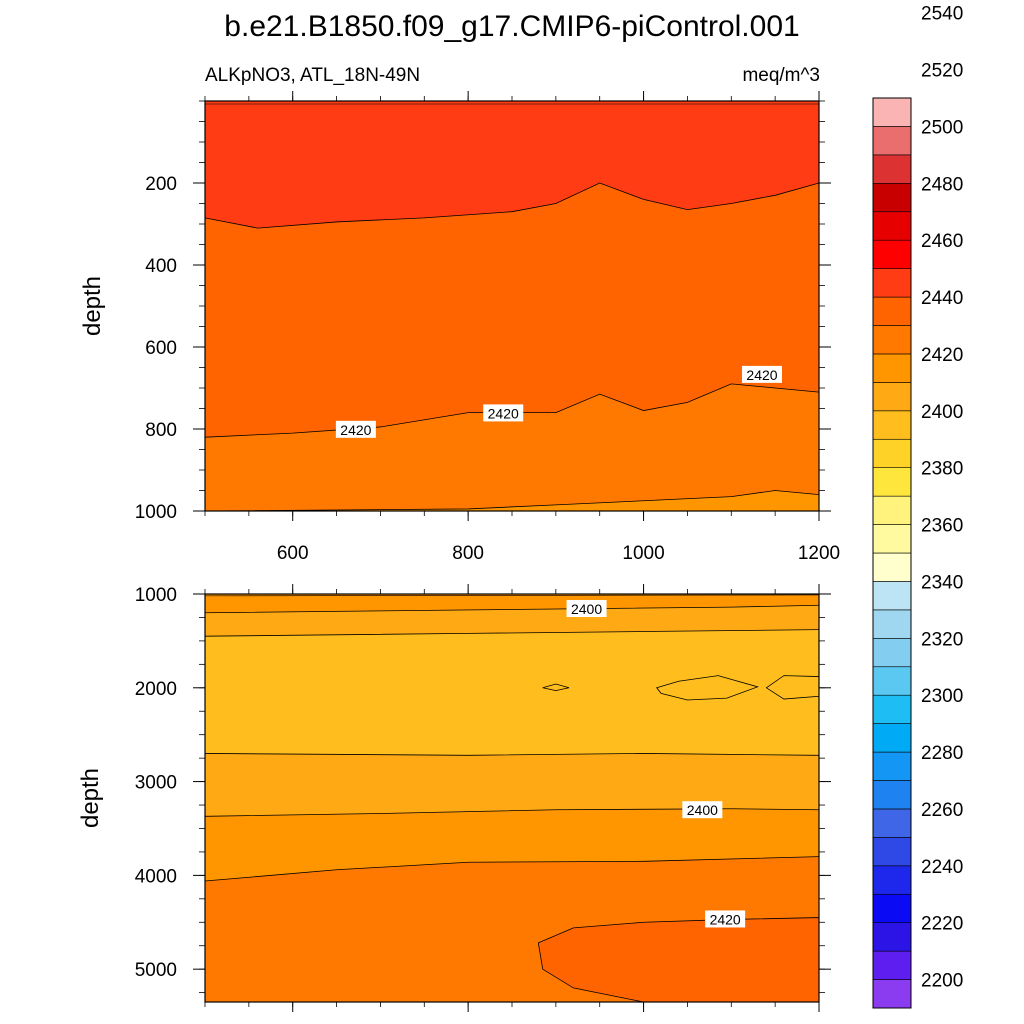 Image resolution: width=1024 pixels, height=1024 pixels. What do you see at coordinates (468, 553) in the screenshot?
I see `x-tick-label: 800` at bounding box center [468, 553].